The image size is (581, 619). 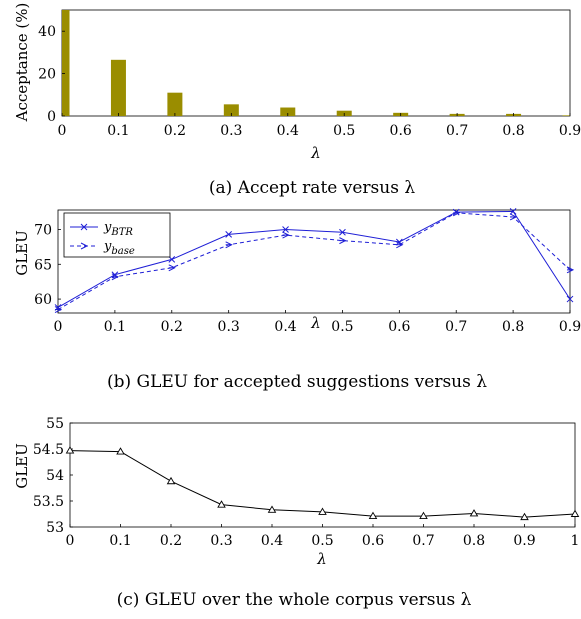 I want to click on y-tick-label: 60, so click(x=43, y=300).